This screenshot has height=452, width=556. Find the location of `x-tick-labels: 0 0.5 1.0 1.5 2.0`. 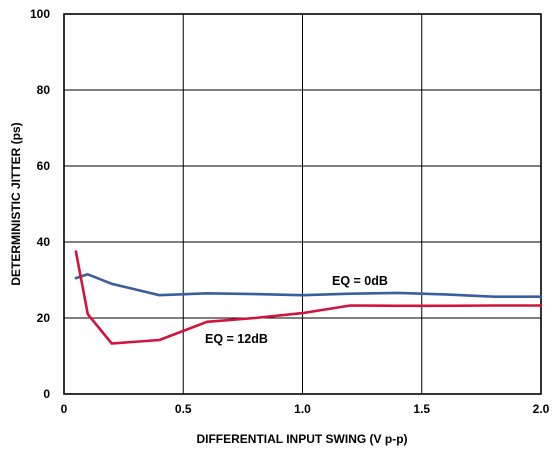

x-tick-labels: 0 0.5 1.0 1.5 2.0 is located at coordinates (305, 409).